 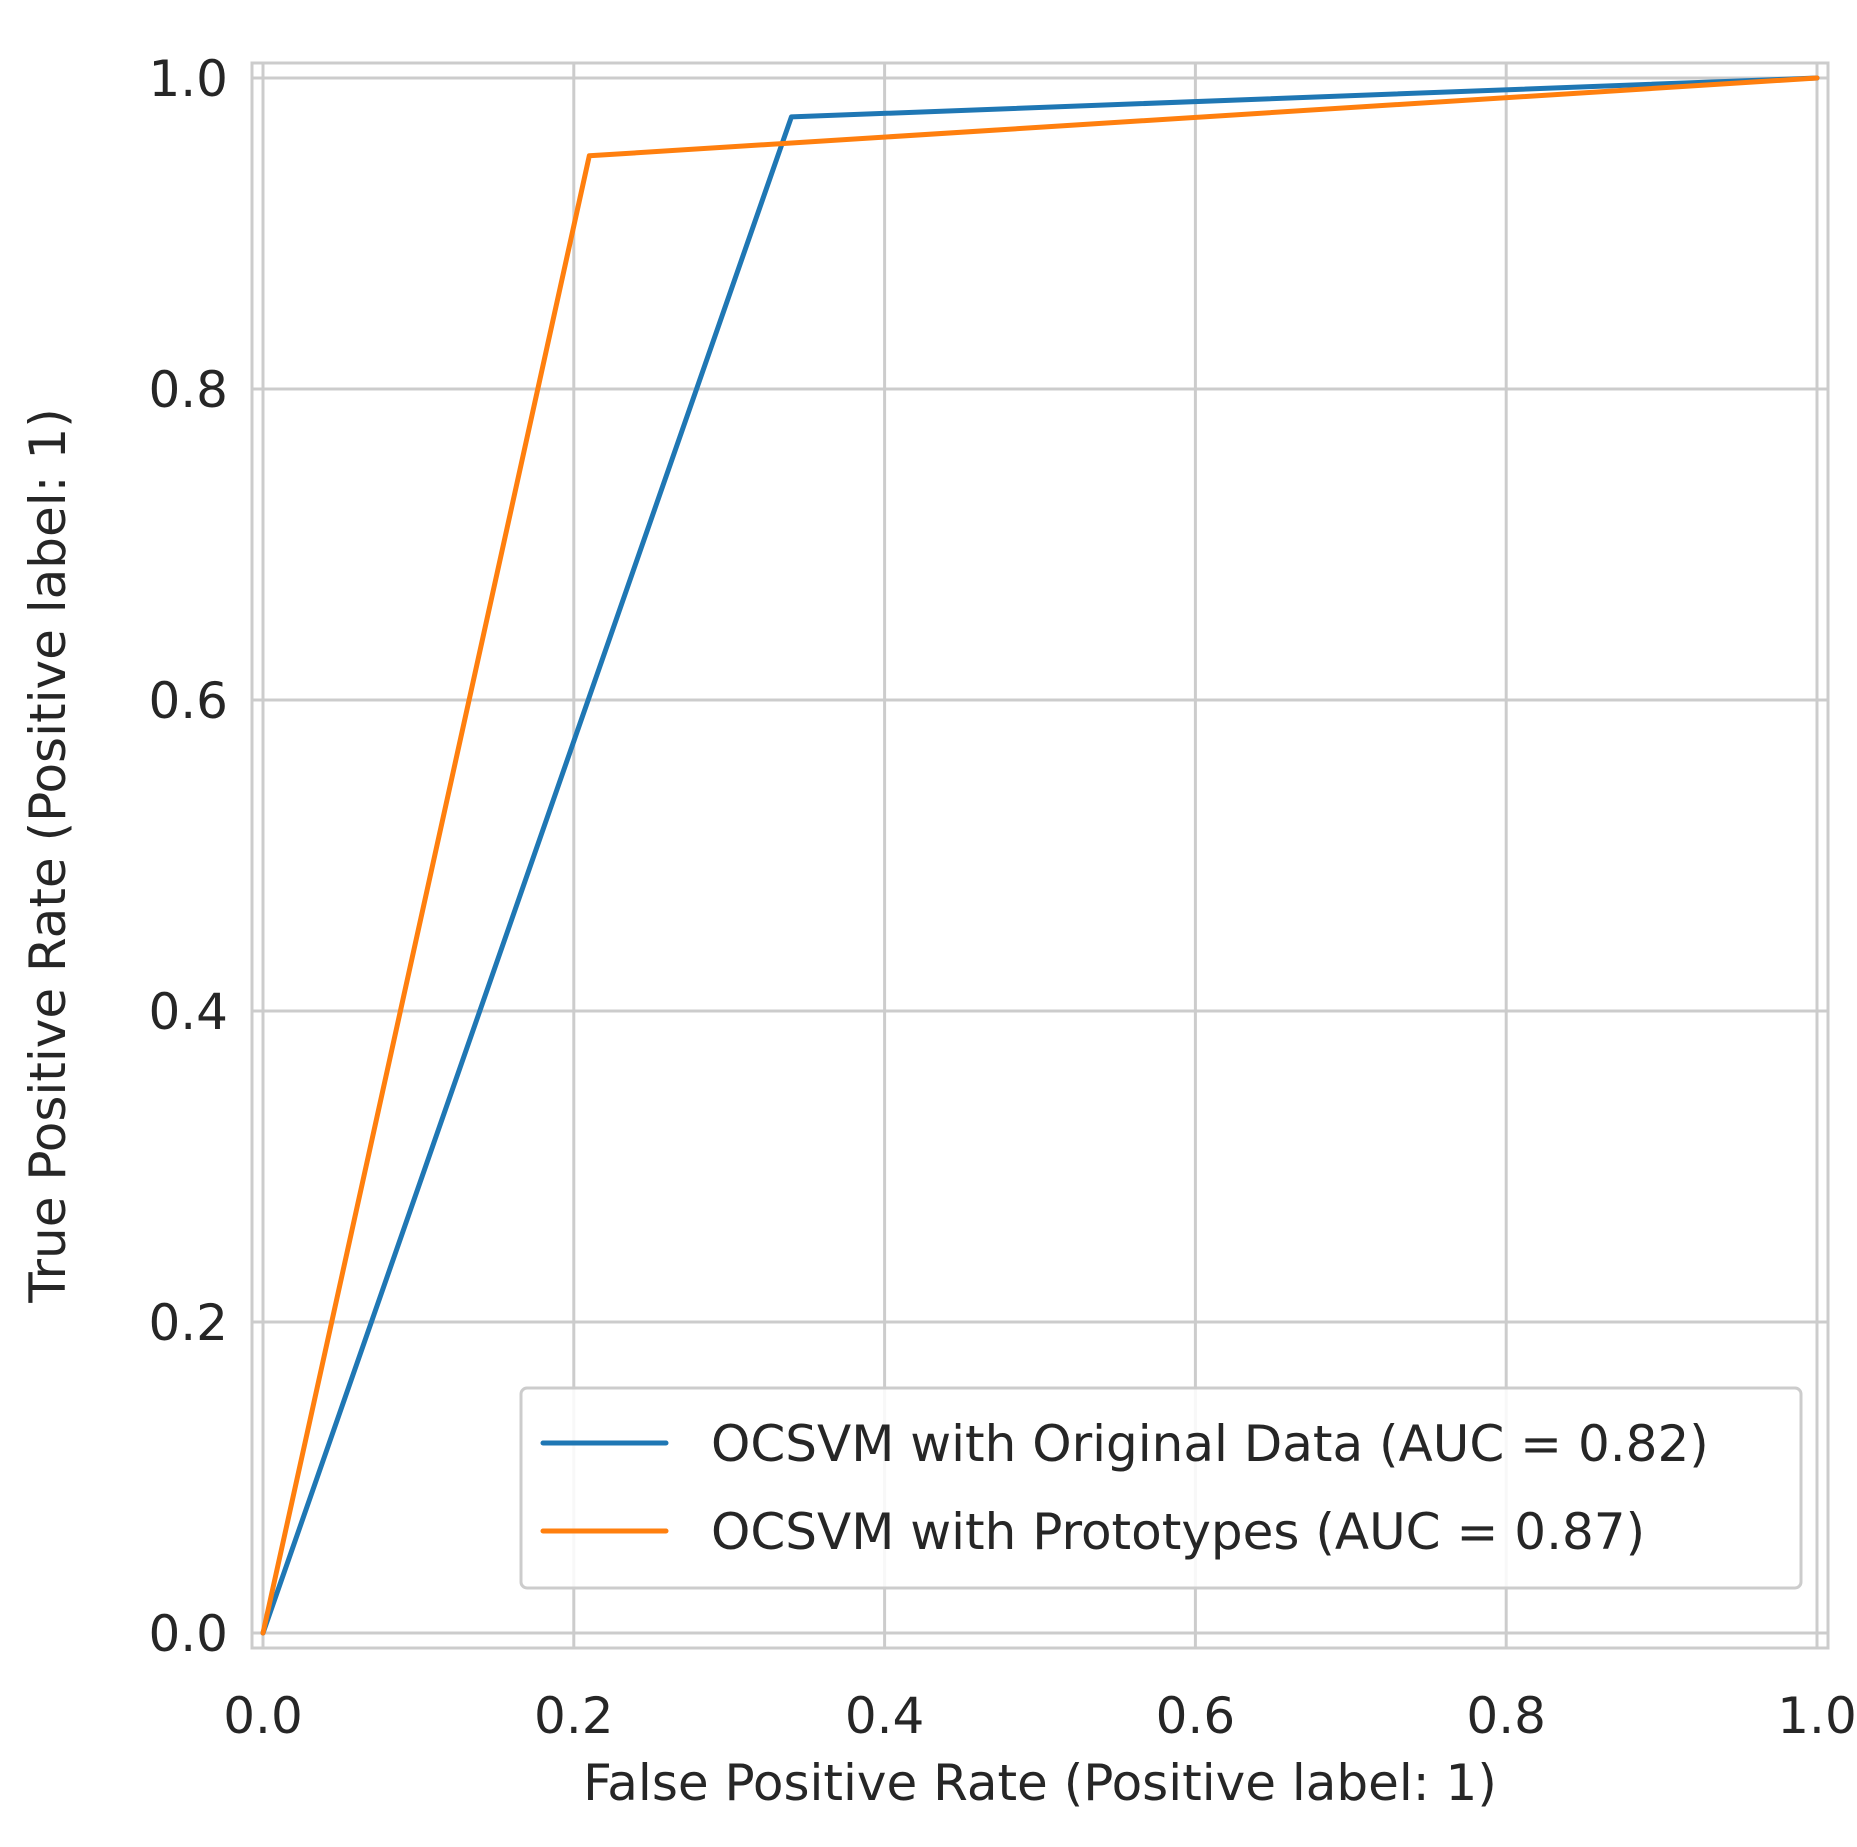 What do you see at coordinates (574, 1716) in the screenshot?
I see `x-tick-label-1: 0.2` at bounding box center [574, 1716].